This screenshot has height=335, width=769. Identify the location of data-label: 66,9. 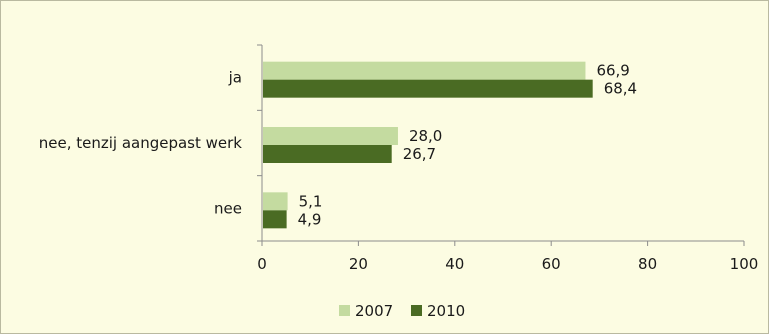
(612, 71).